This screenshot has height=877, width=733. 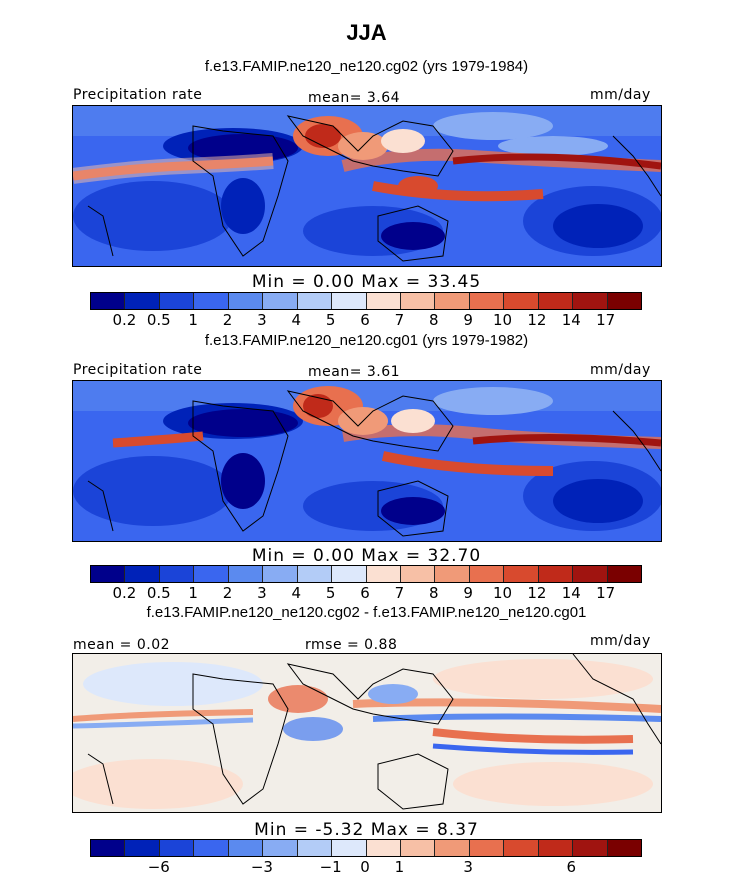 I want to click on panel2-colorbar-tick-label: 9, so click(x=468, y=593).